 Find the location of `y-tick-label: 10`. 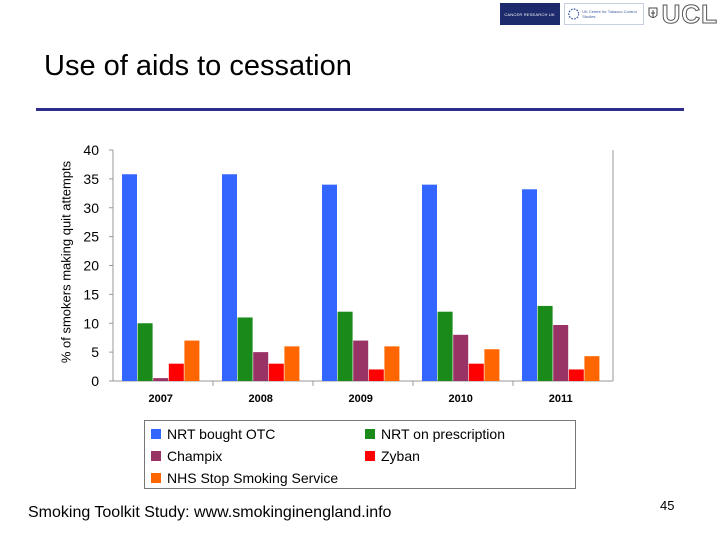

y-tick-label: 10 is located at coordinates (91, 323).